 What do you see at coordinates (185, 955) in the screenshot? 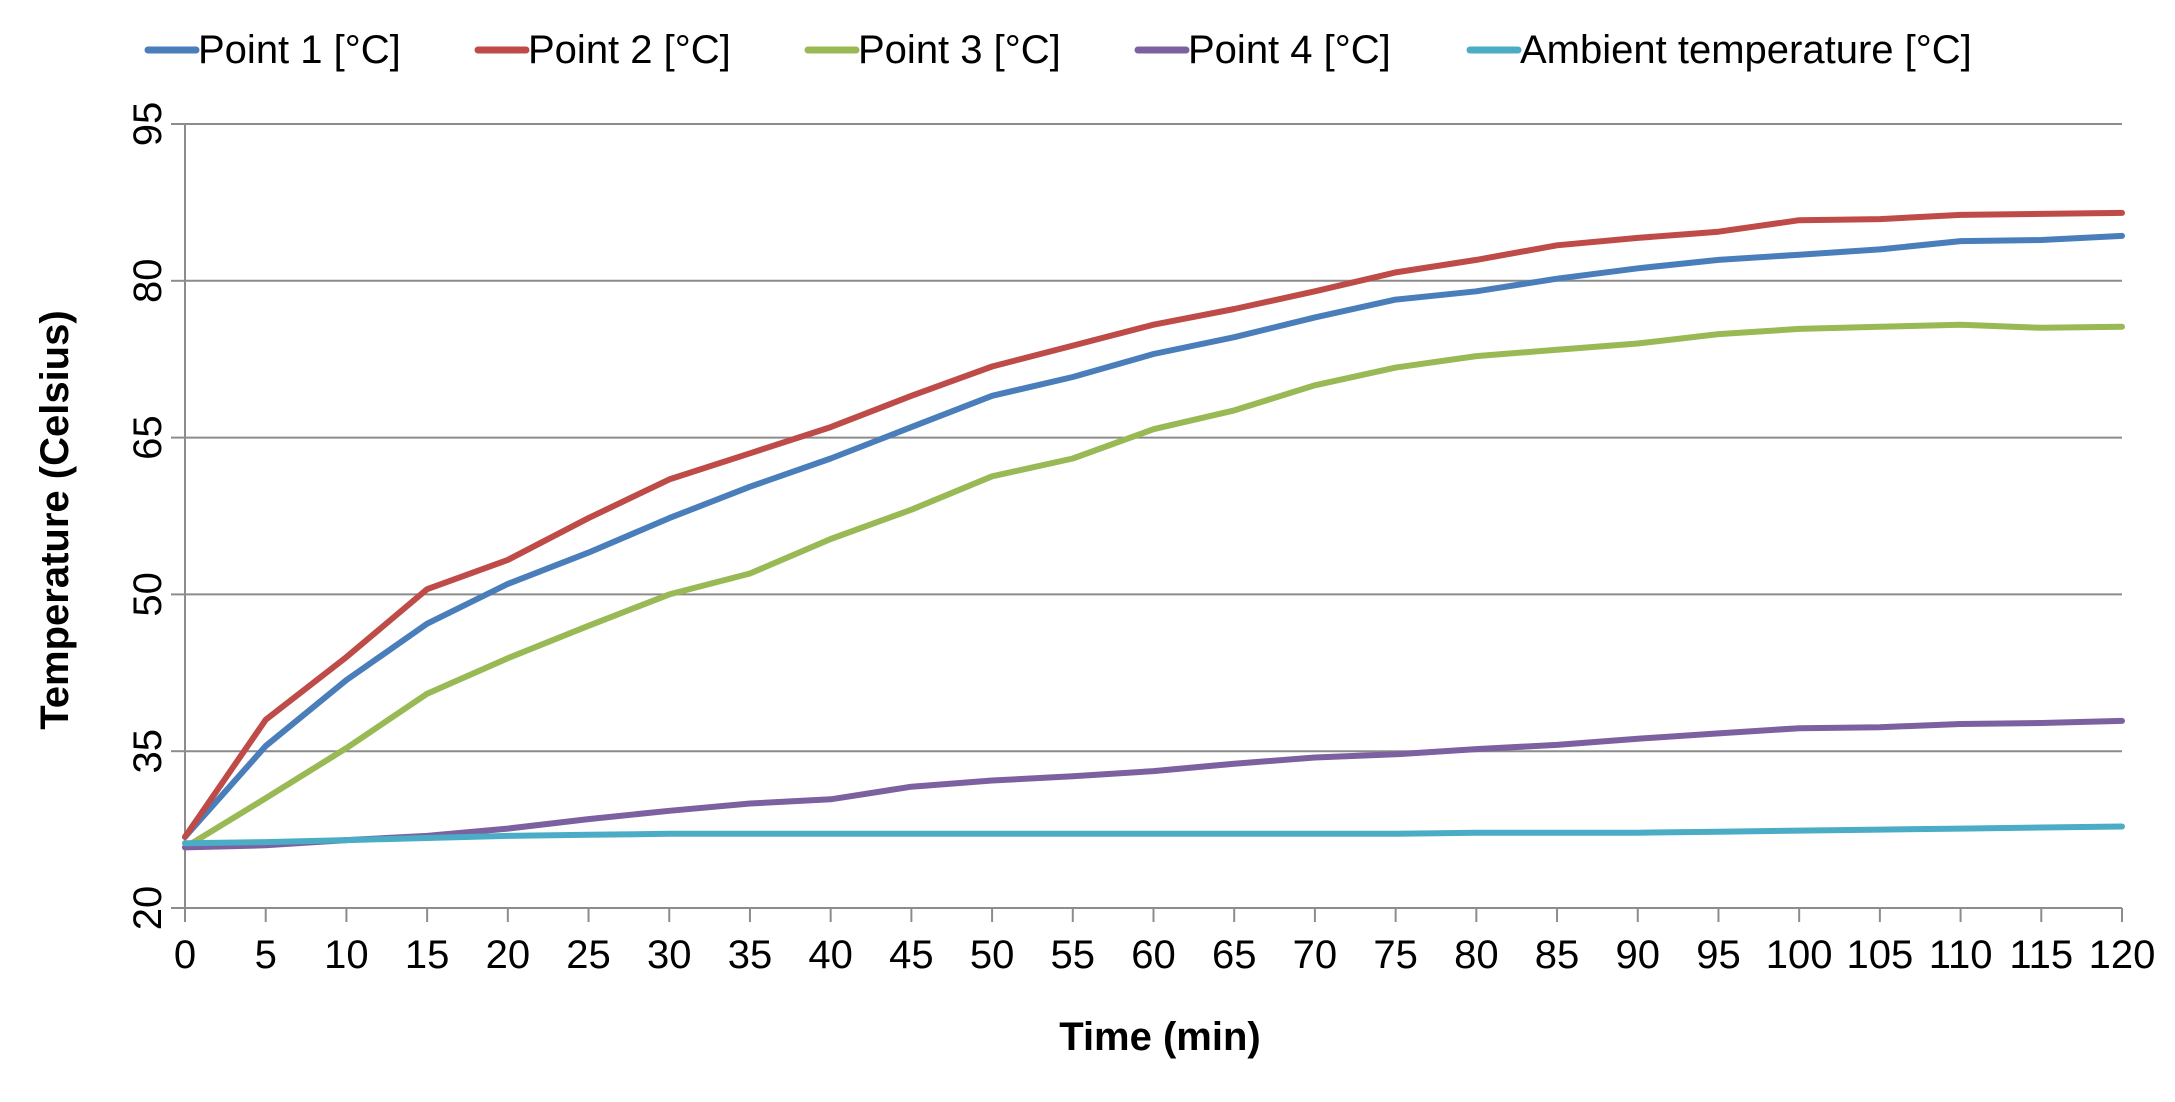
I see `x-tick-label: 0` at bounding box center [185, 955].